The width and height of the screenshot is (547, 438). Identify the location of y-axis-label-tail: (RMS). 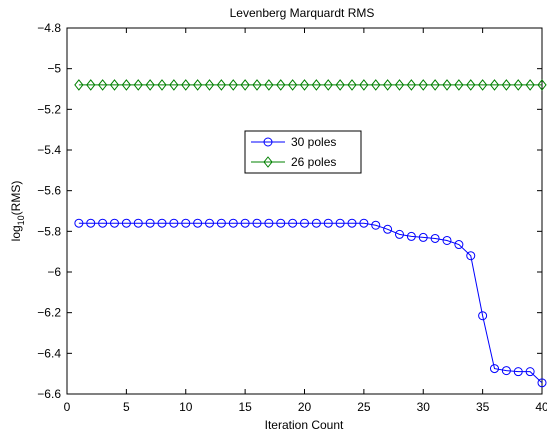
(16, 198).